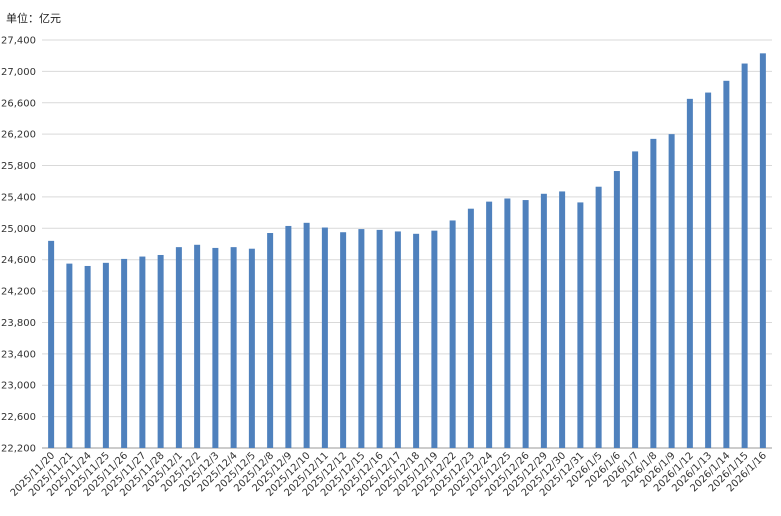 The width and height of the screenshot is (781, 516). Describe the element at coordinates (18, 260) in the screenshot. I see `y-tick-label: 24,600` at that location.